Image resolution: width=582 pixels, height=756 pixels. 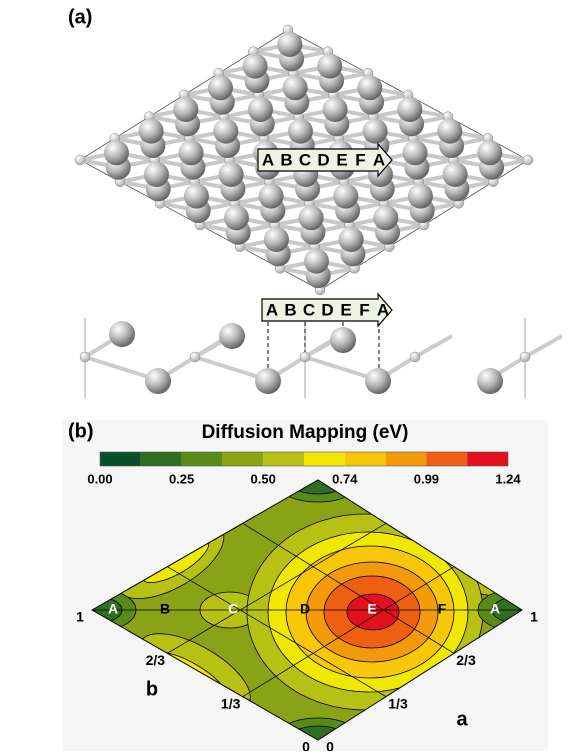 I want to click on contour-level, so click(x=373, y=612).